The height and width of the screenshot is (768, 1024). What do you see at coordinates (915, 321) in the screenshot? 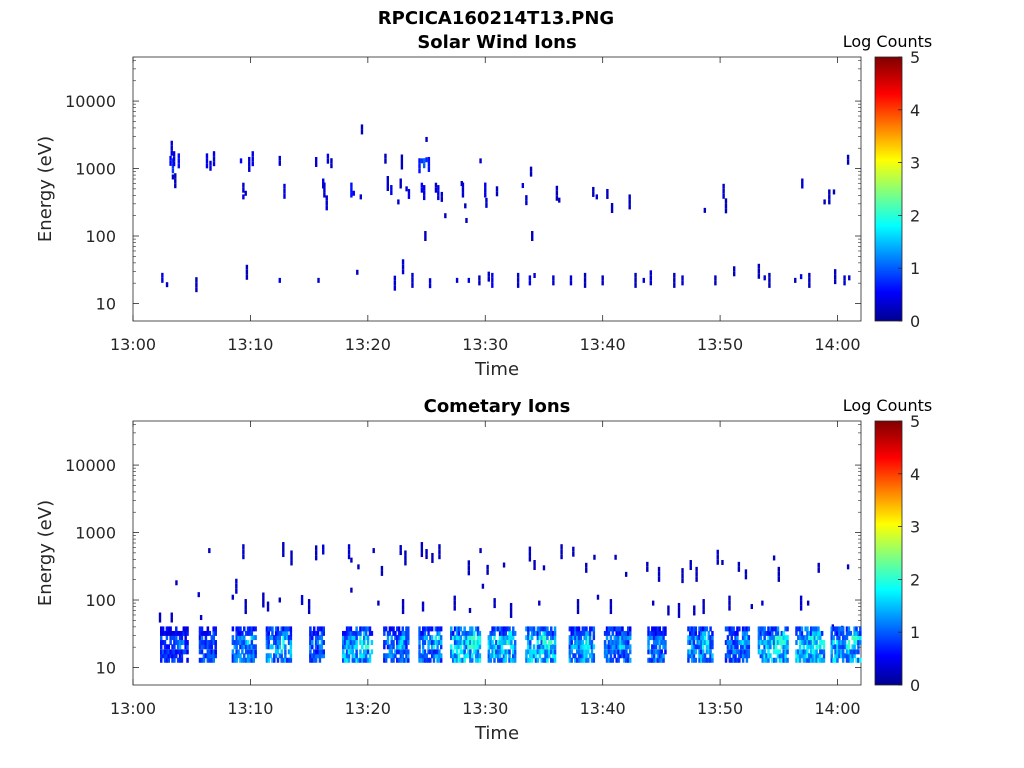
I see `colorbar-tick-label: 0` at bounding box center [915, 321].